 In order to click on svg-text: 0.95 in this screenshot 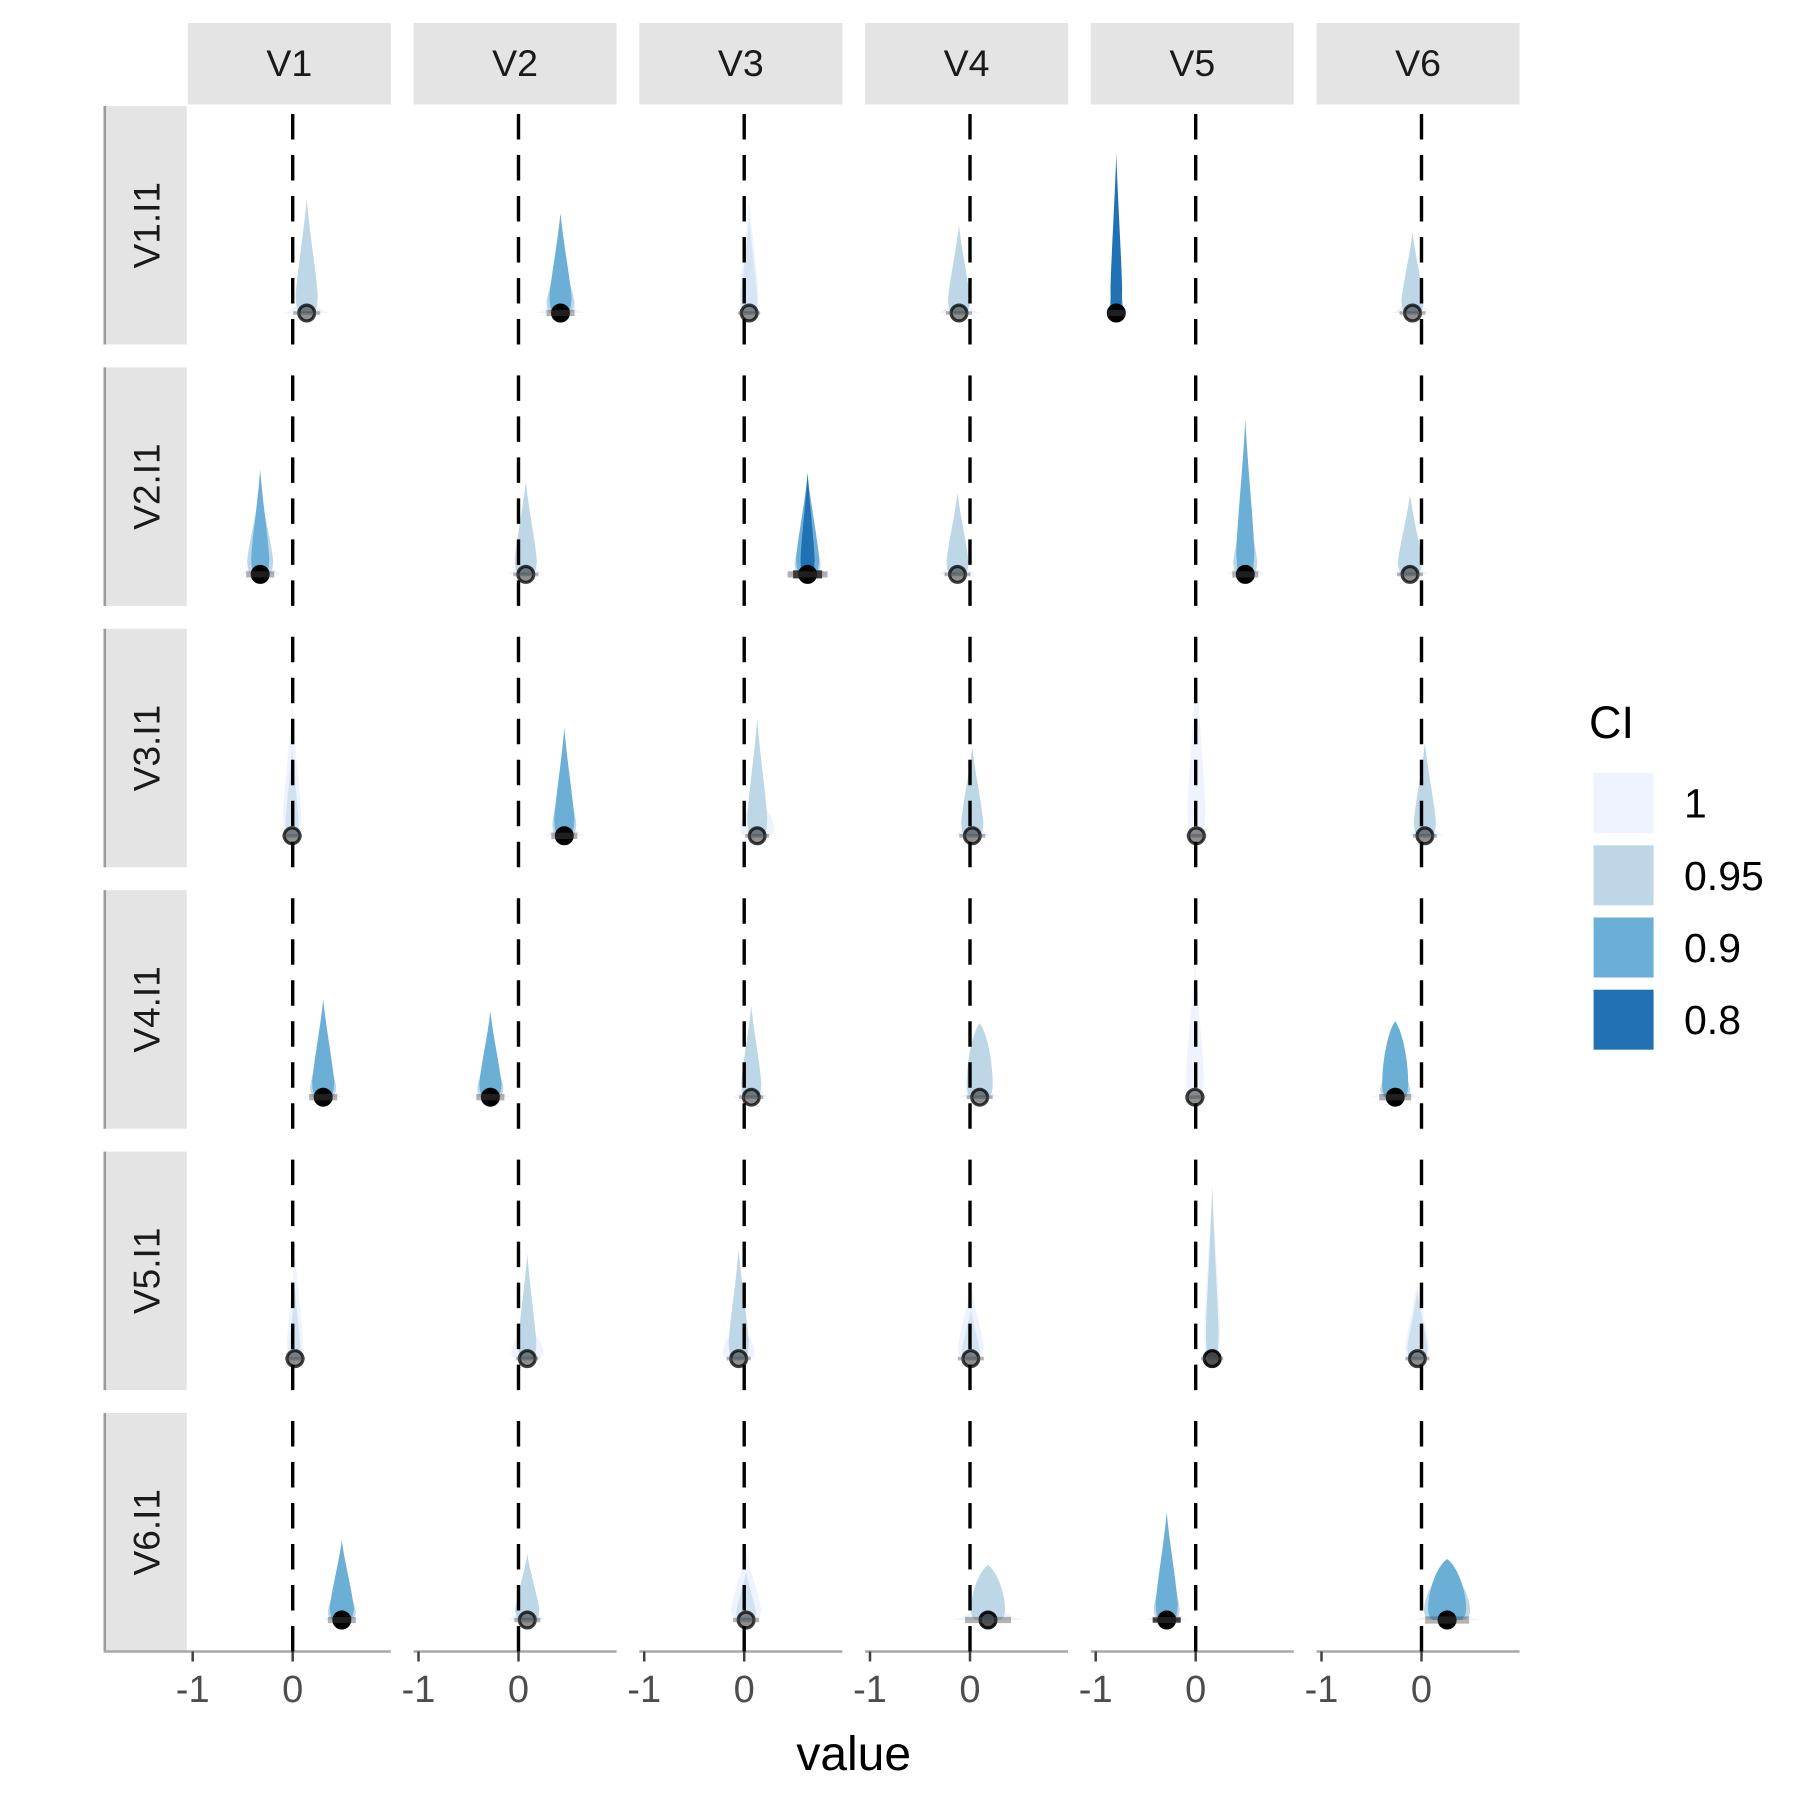, I will do `click(1724, 876)`.